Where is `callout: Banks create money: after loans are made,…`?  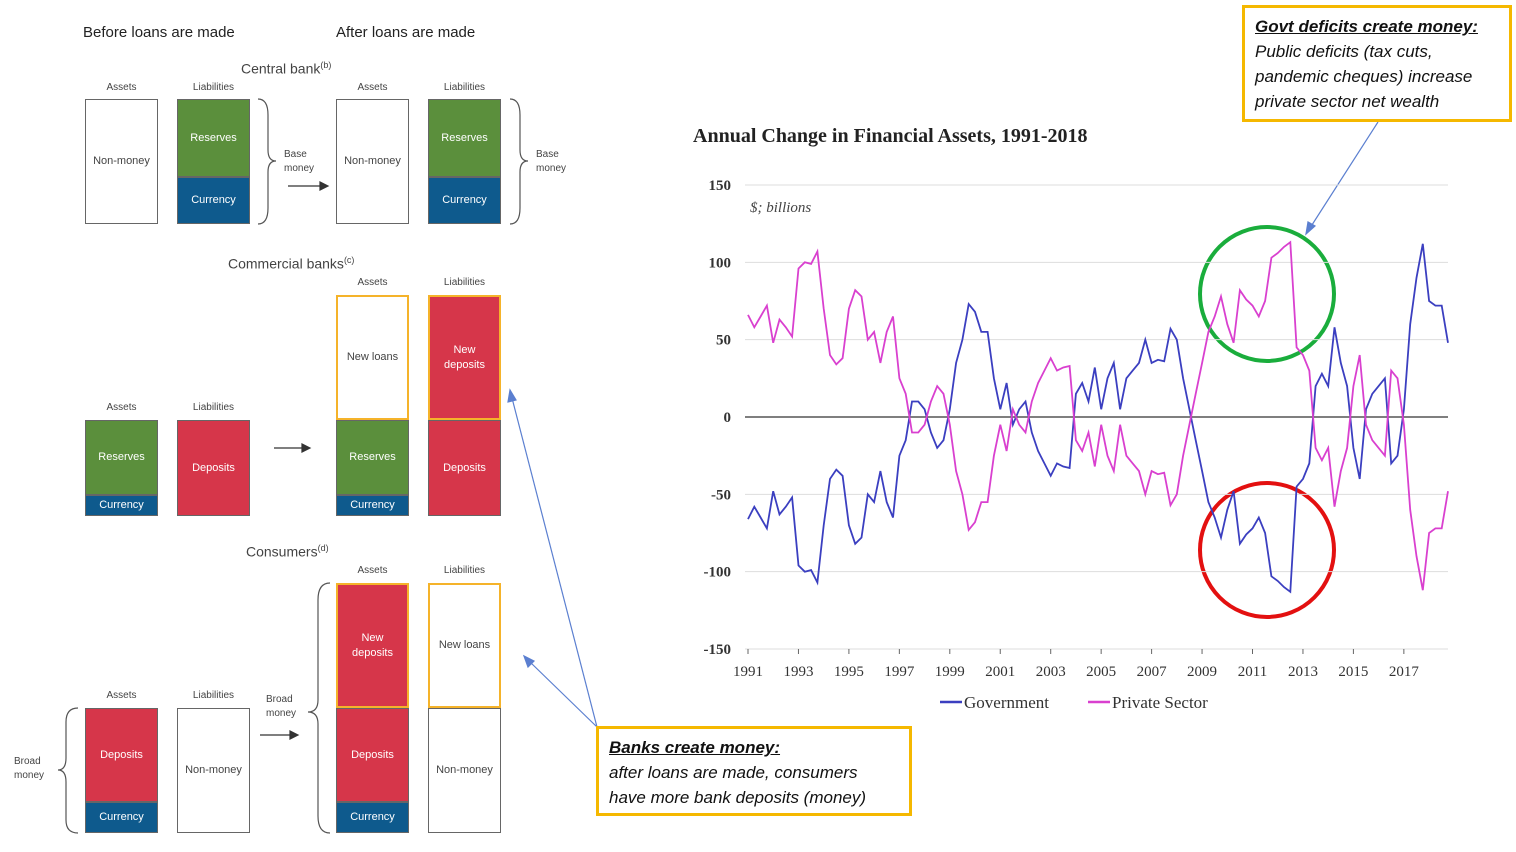 callout: Banks create money: after loans are made,… is located at coordinates (754, 771).